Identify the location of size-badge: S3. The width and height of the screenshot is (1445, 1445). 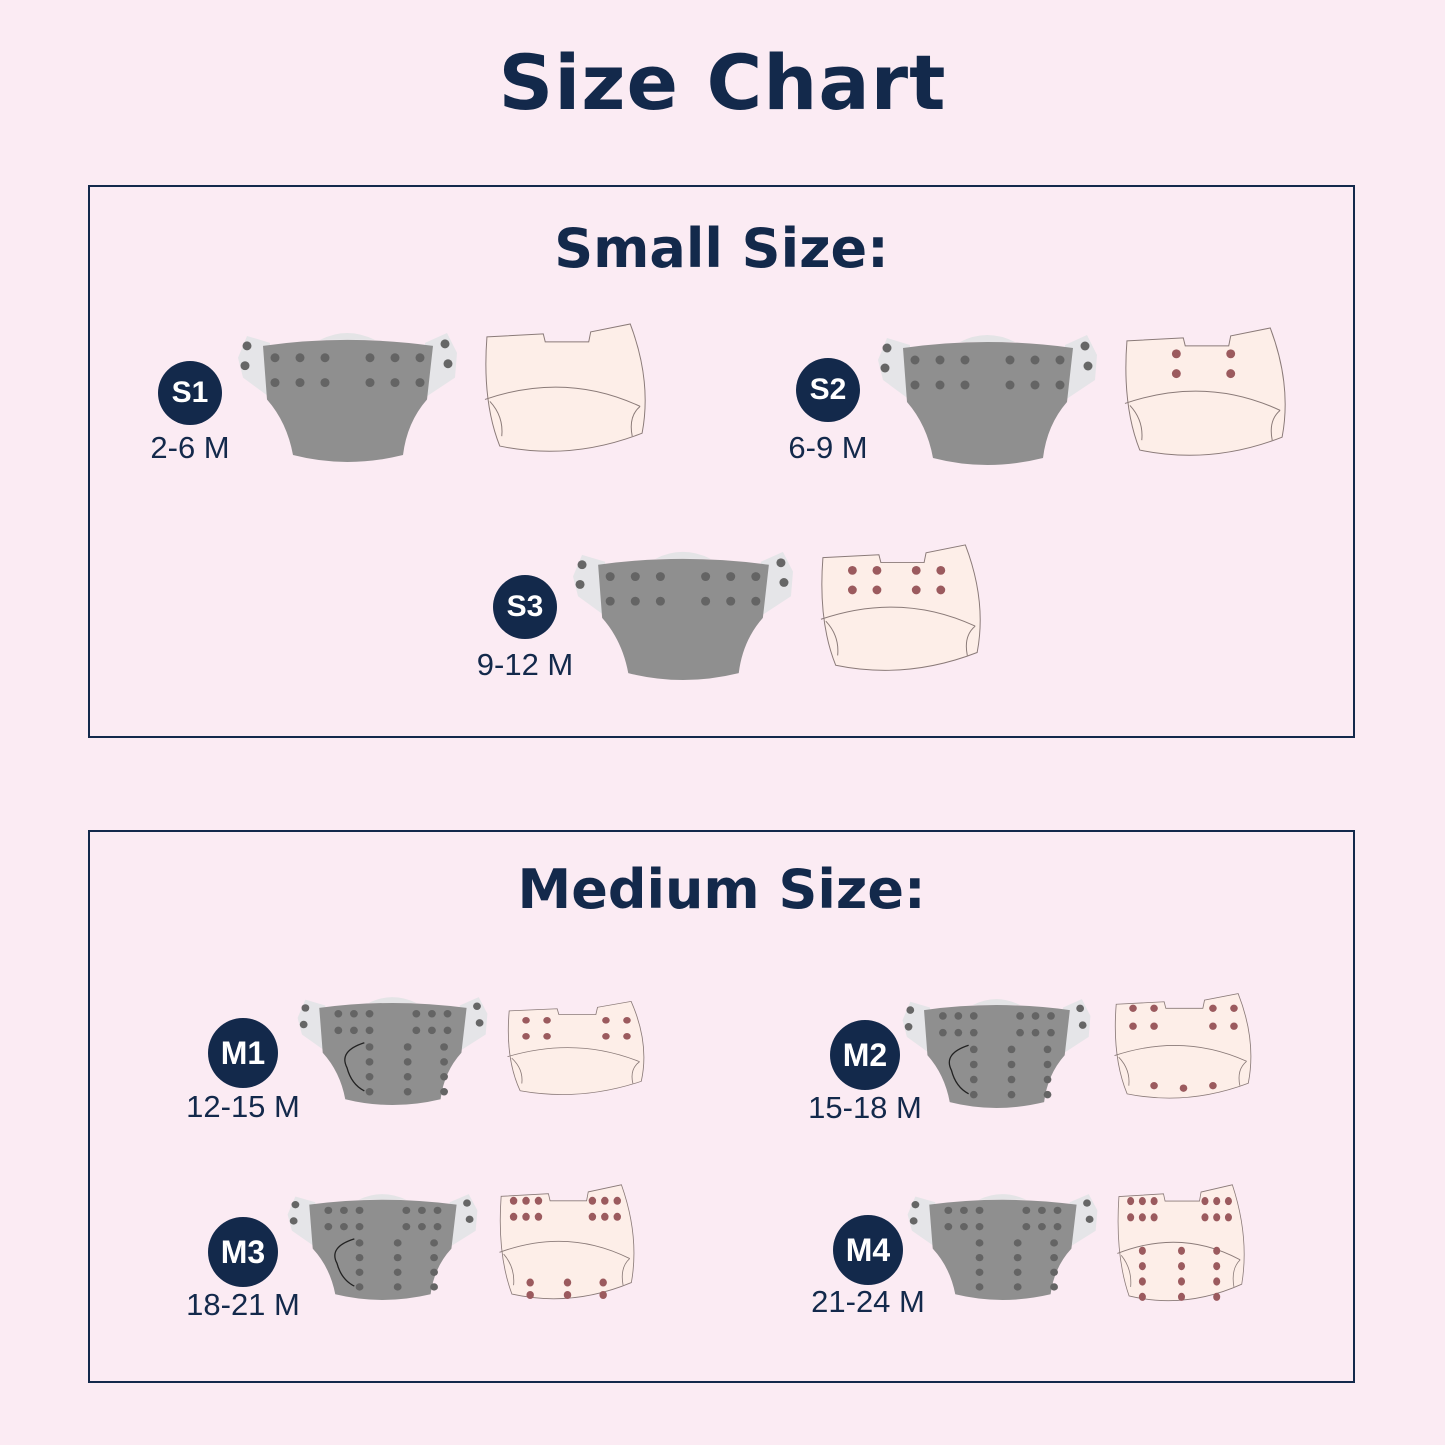
(525, 607).